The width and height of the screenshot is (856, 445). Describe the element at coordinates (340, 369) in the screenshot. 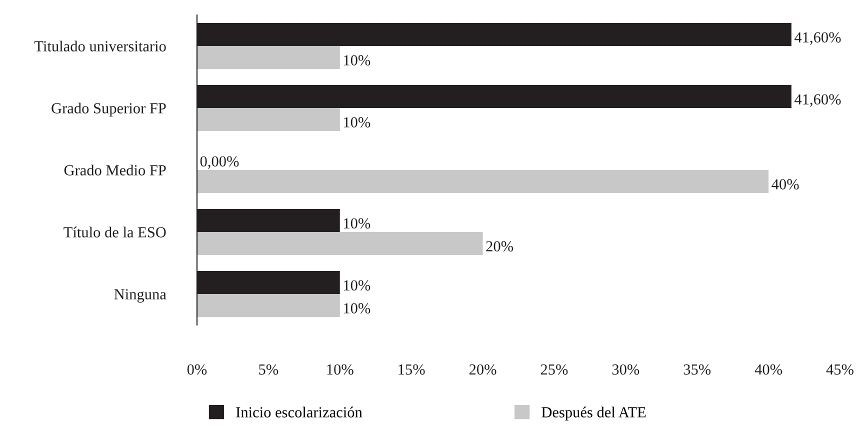

I see `x-tick-label: 10%` at that location.